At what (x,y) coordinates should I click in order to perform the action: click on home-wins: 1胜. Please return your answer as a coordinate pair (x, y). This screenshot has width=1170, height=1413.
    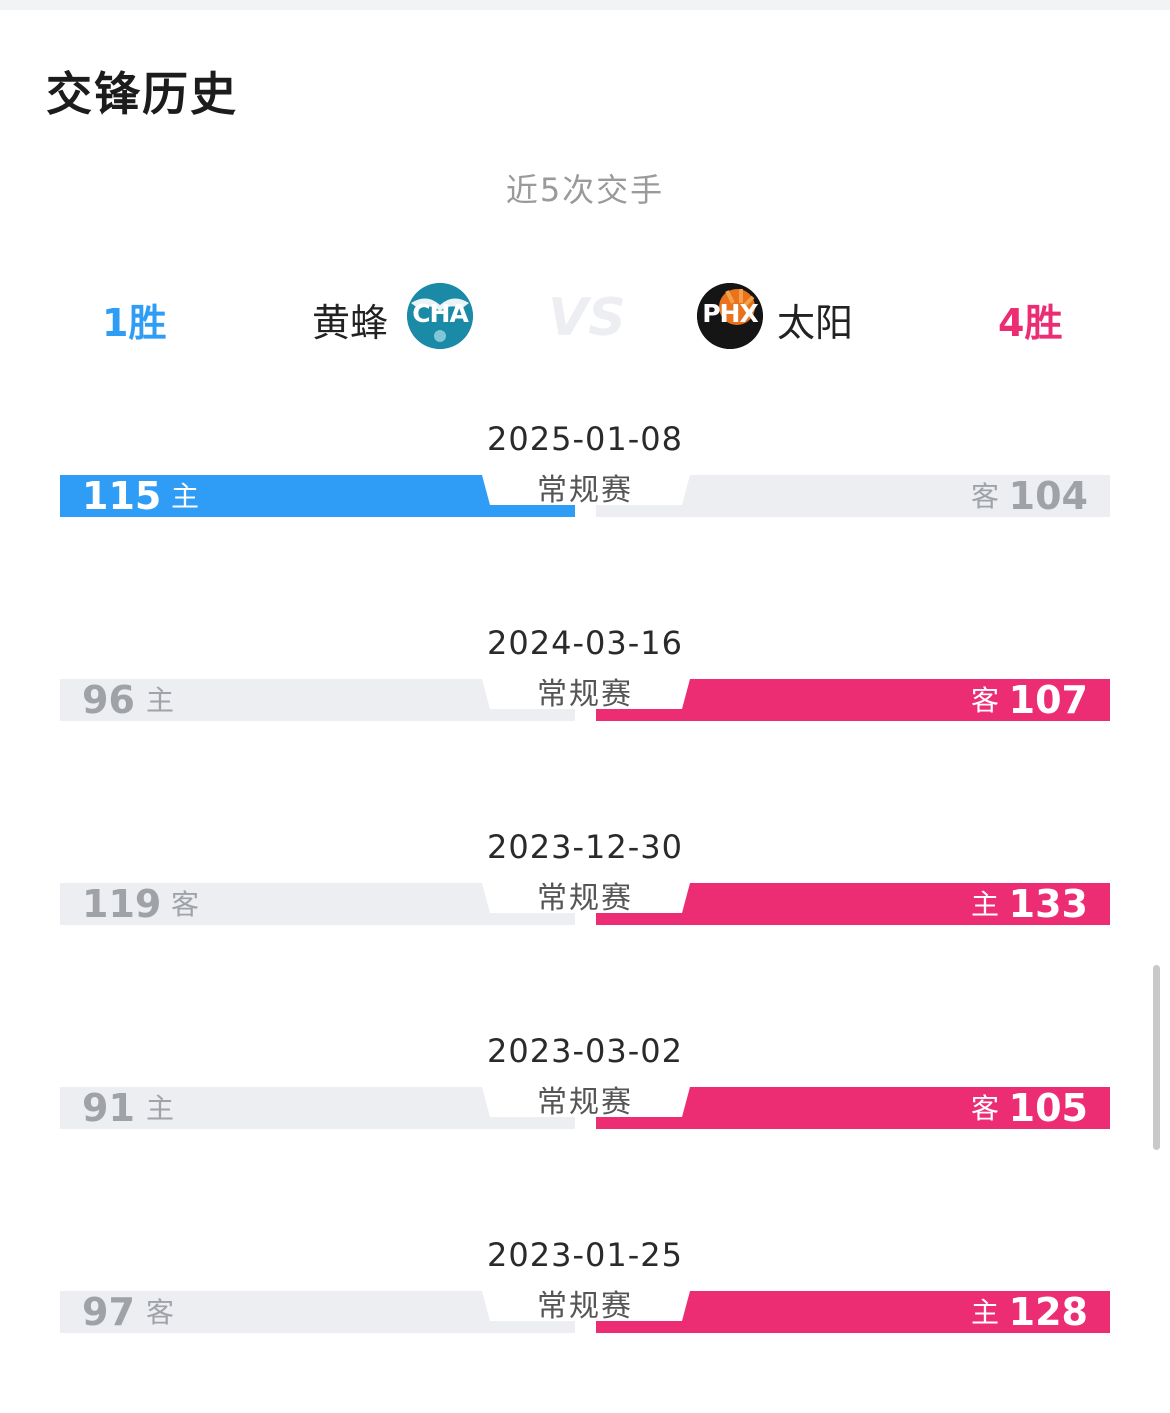
    Looking at the image, I should click on (134, 323).